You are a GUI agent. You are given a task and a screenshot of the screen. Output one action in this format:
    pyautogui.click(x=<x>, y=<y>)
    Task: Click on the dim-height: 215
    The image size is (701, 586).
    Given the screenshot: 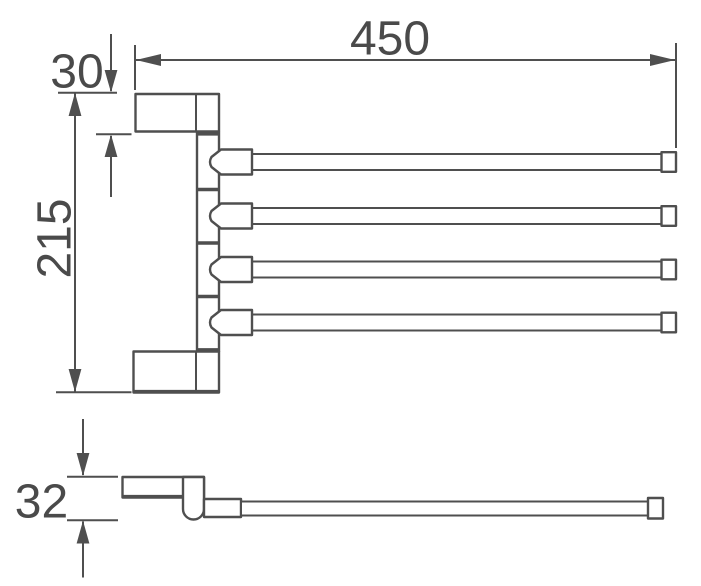 What is the action you would take?
    pyautogui.click(x=80, y=243)
    